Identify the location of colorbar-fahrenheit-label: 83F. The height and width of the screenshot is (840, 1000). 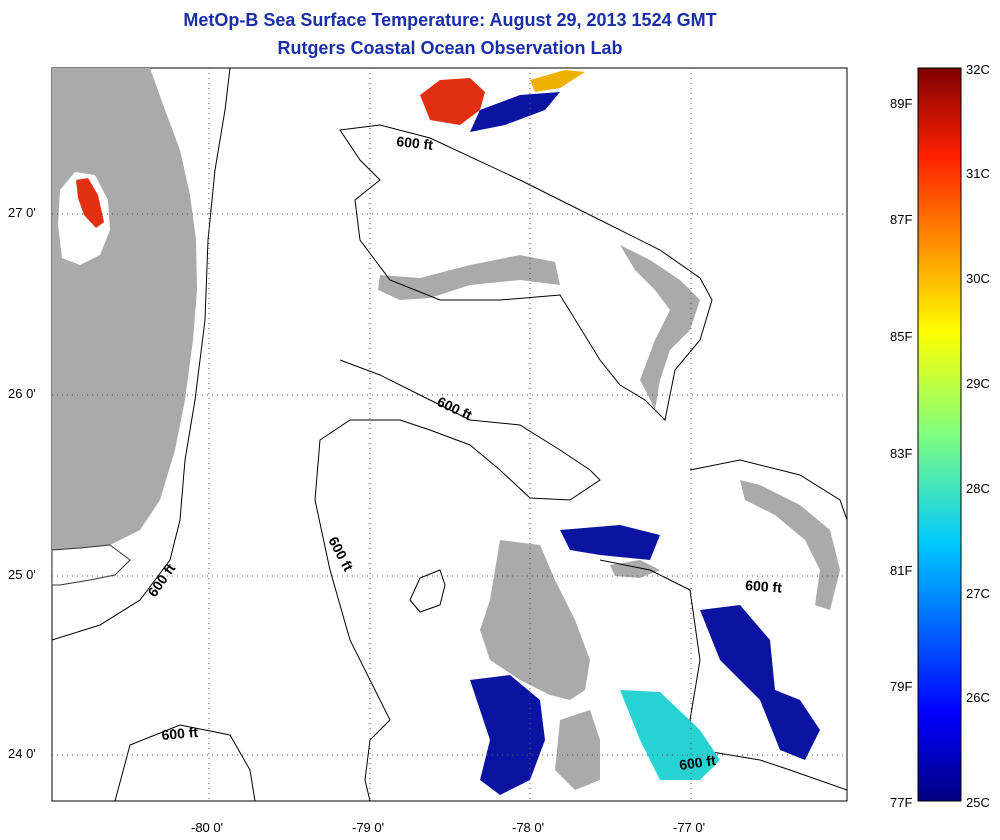
(901, 453).